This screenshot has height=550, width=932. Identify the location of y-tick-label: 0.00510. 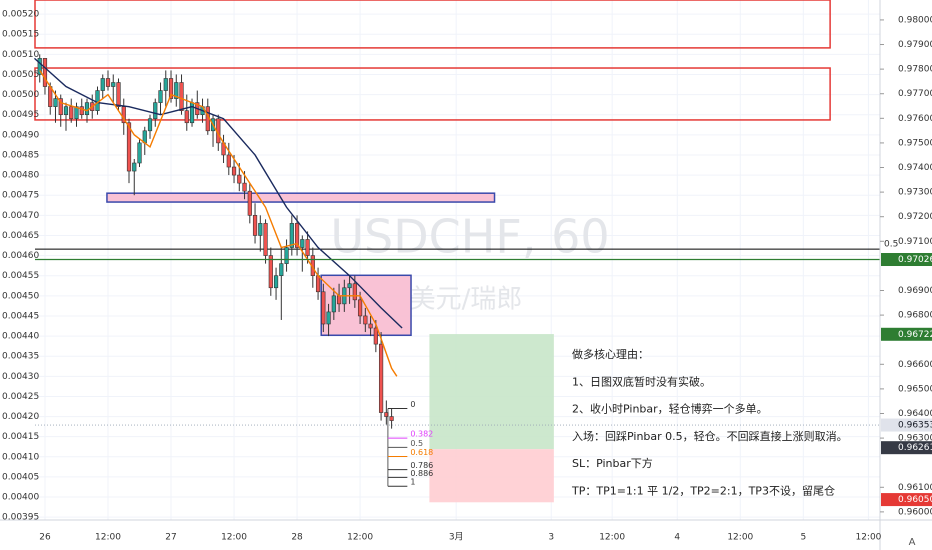
(20, 55).